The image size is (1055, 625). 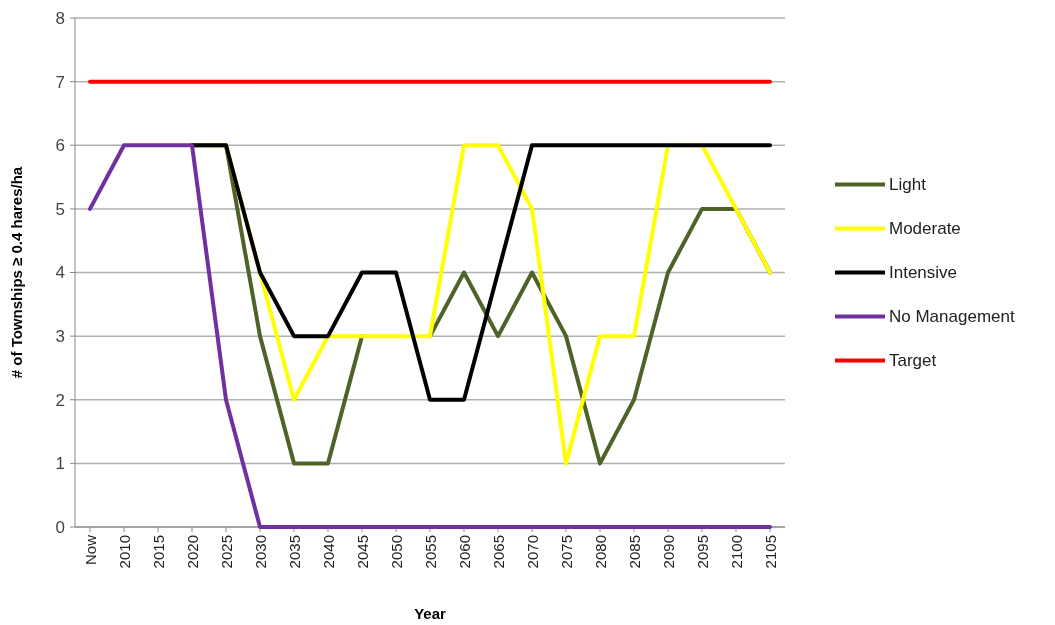 What do you see at coordinates (600, 552) in the screenshot?
I see `x-tick-label: 2080` at bounding box center [600, 552].